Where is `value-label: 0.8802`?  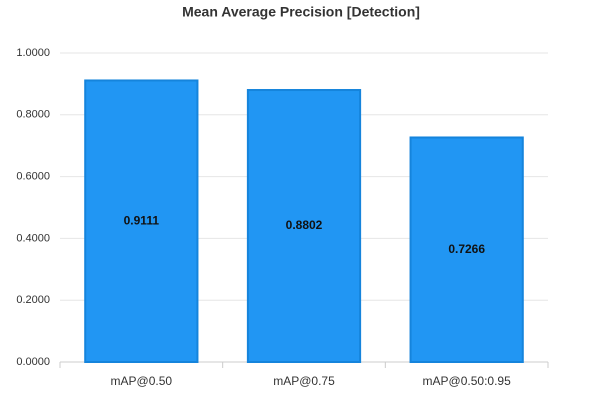
value-label: 0.8802 is located at coordinates (304, 225).